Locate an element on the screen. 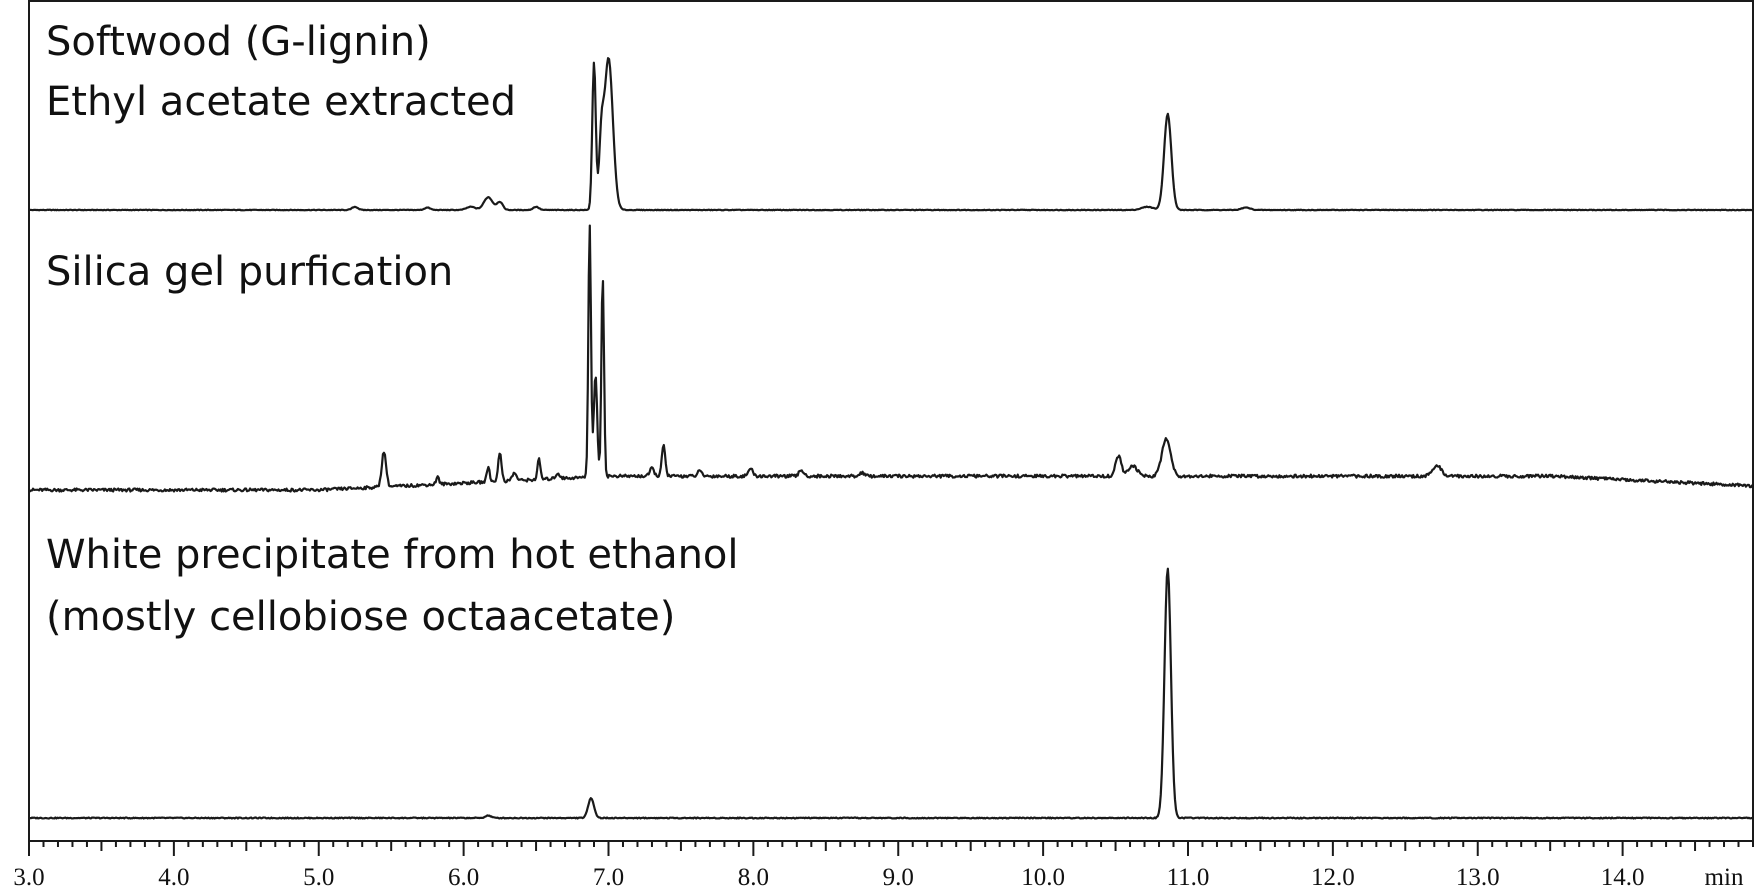 The height and width of the screenshot is (894, 1754). trace-label-1-line-2: Ethyl acetate extracted is located at coordinates (281, 102).